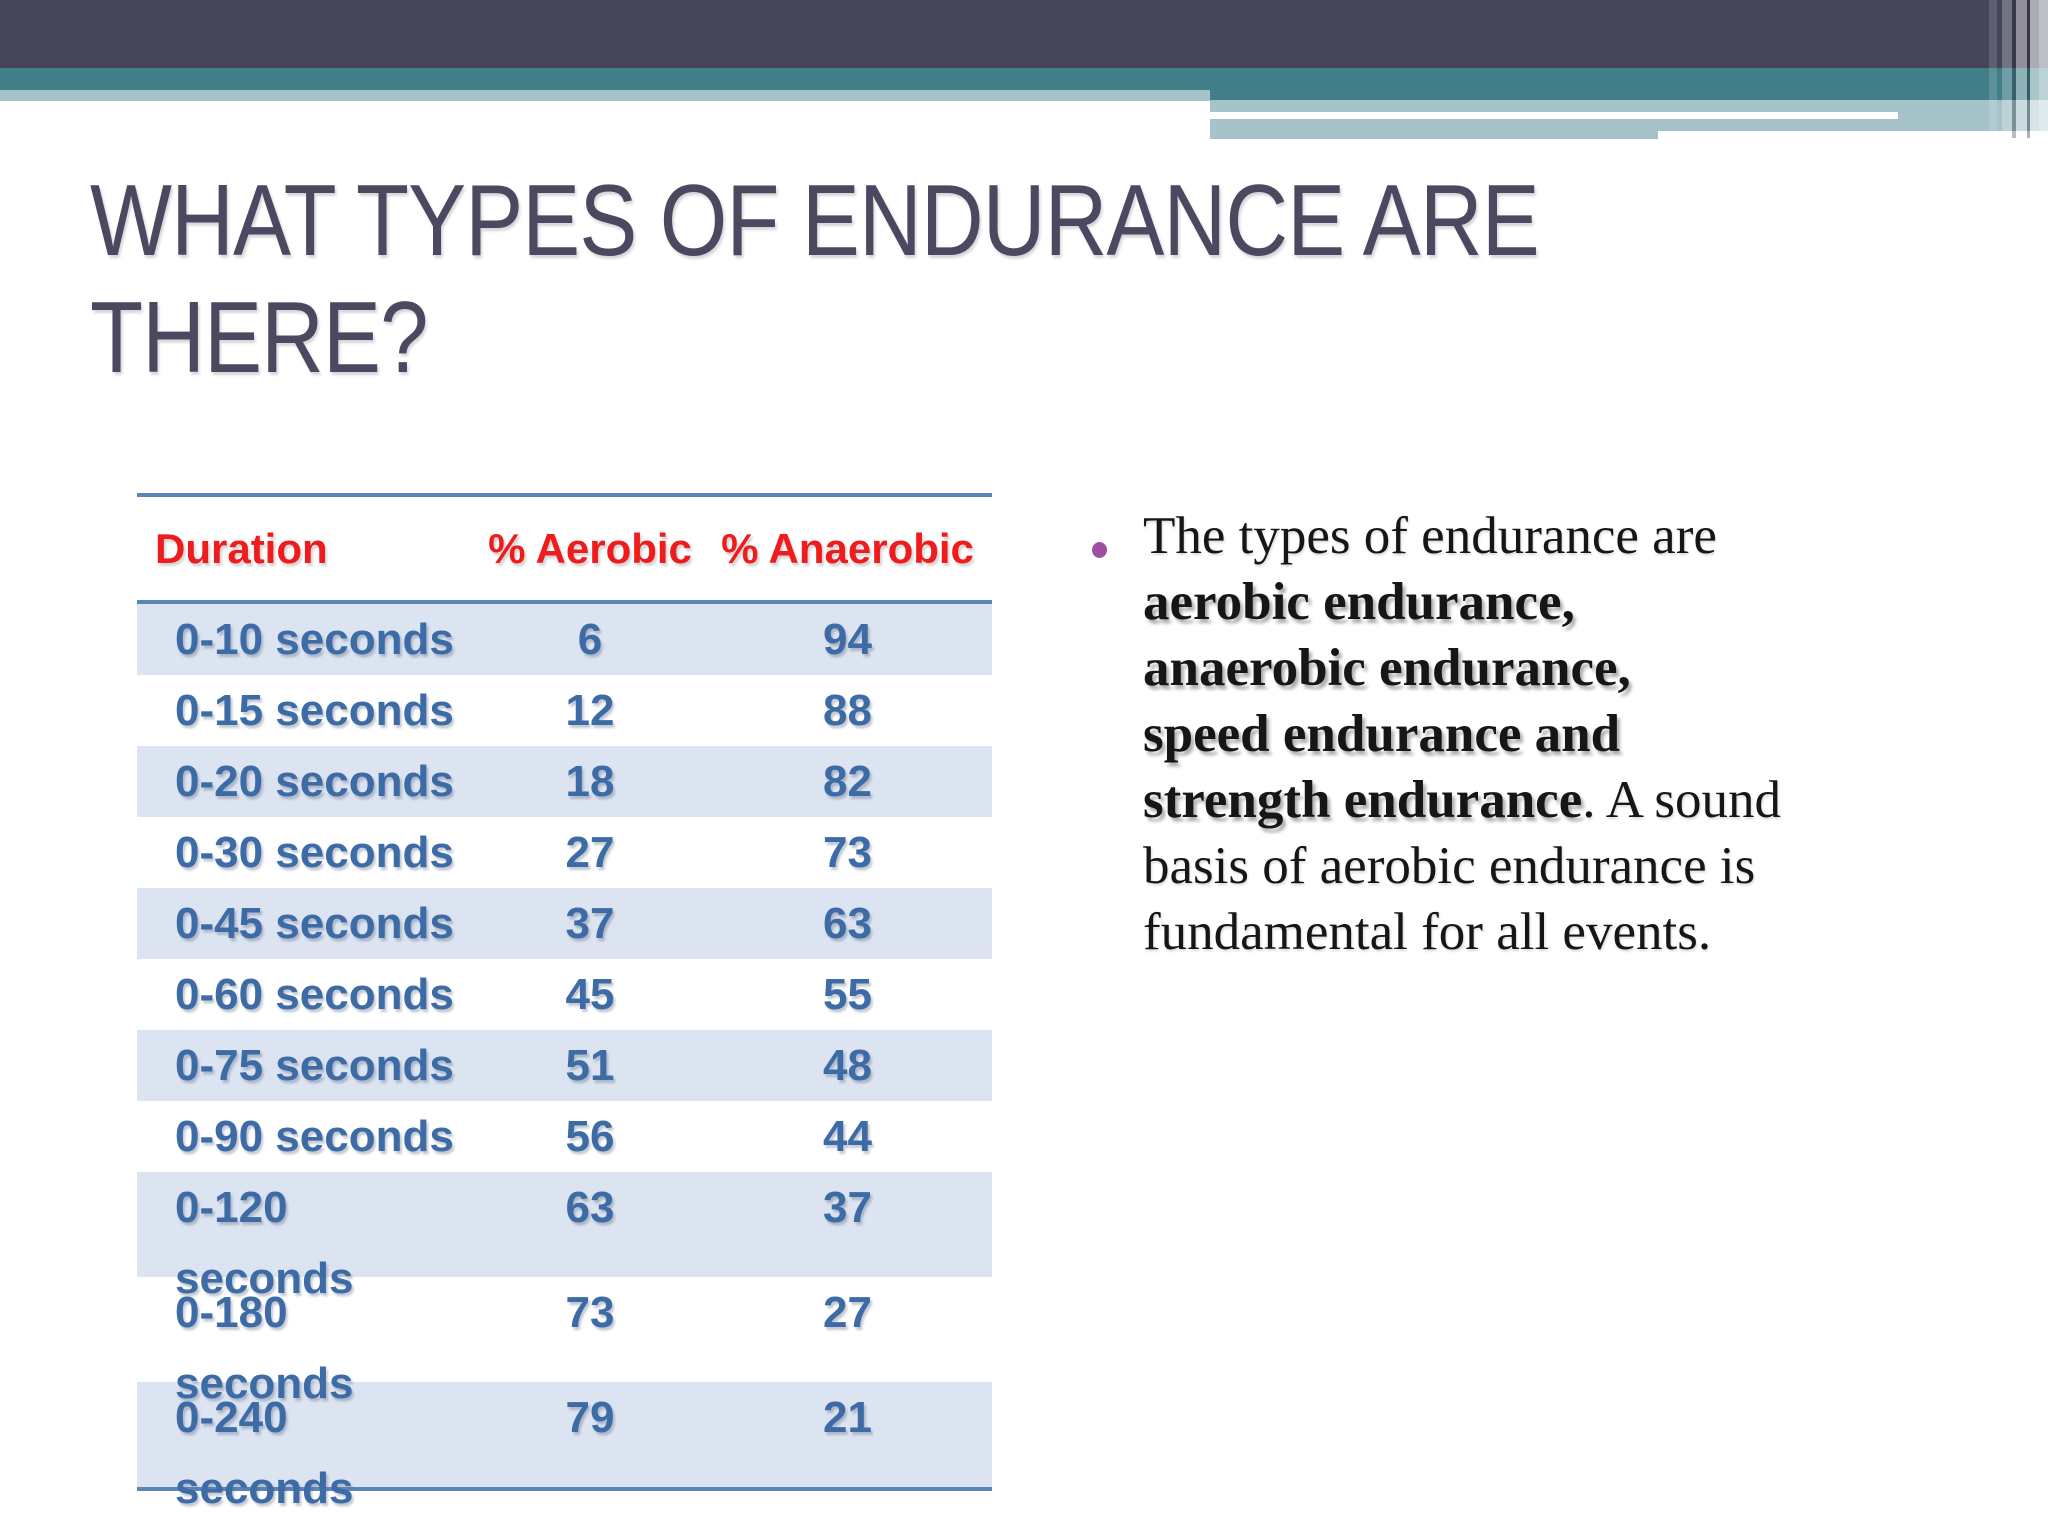 The height and width of the screenshot is (1536, 2048). I want to click on slide-title-line1: WHAT TYPES OF ENDURANCE ARE, so click(815, 221).